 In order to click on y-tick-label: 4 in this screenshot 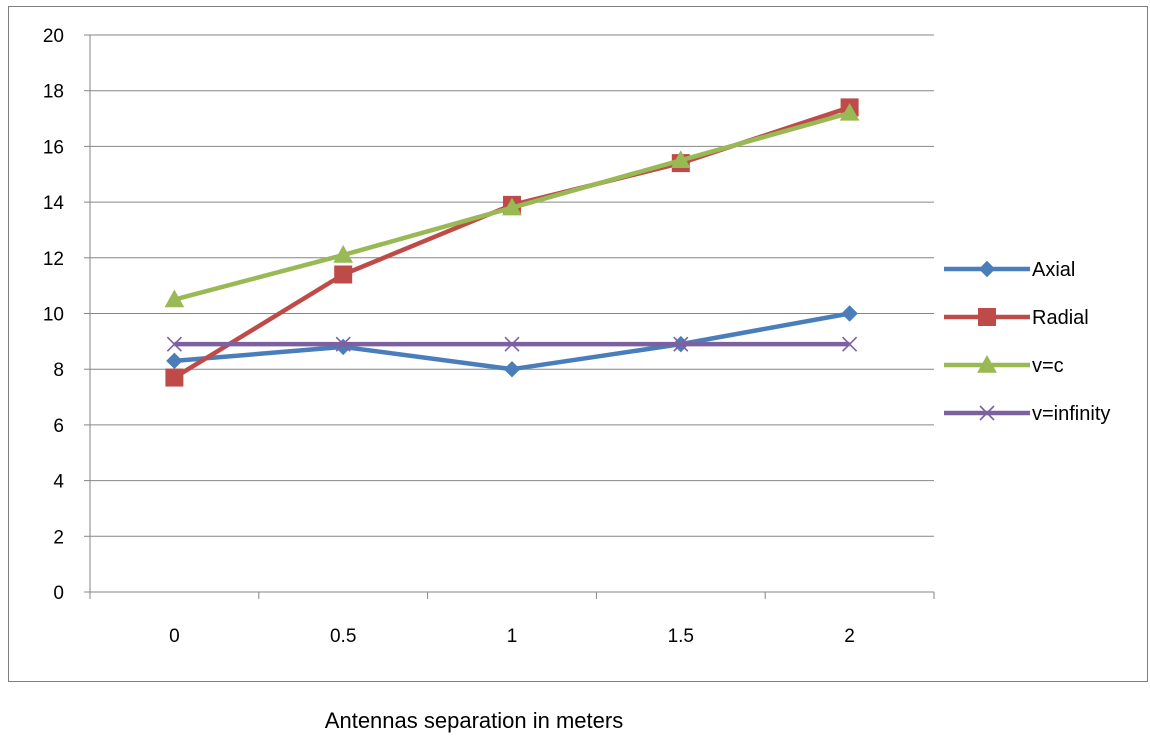, I will do `click(58, 482)`.